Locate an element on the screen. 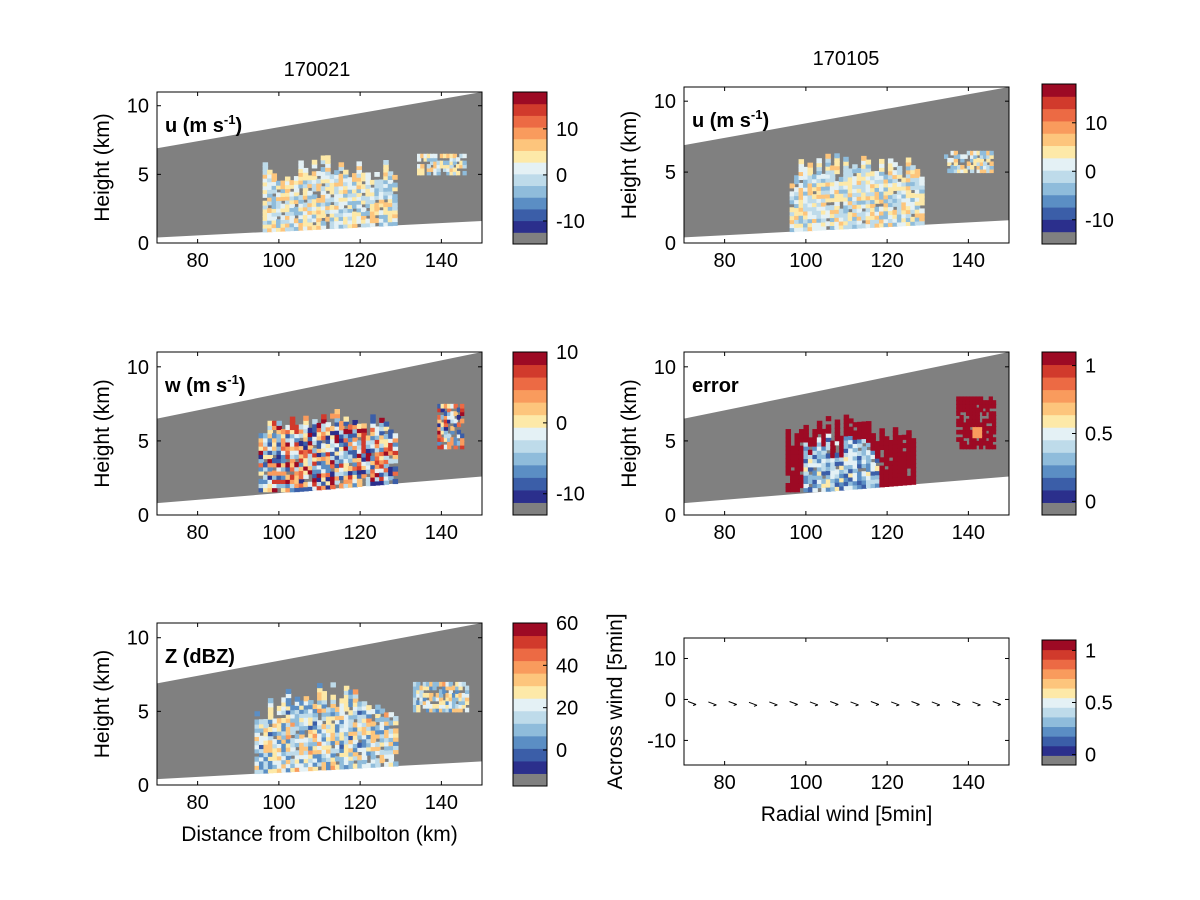 Image resolution: width=1200 pixels, height=900 pixels. colorbar-swatch is located at coordinates (530, 180).